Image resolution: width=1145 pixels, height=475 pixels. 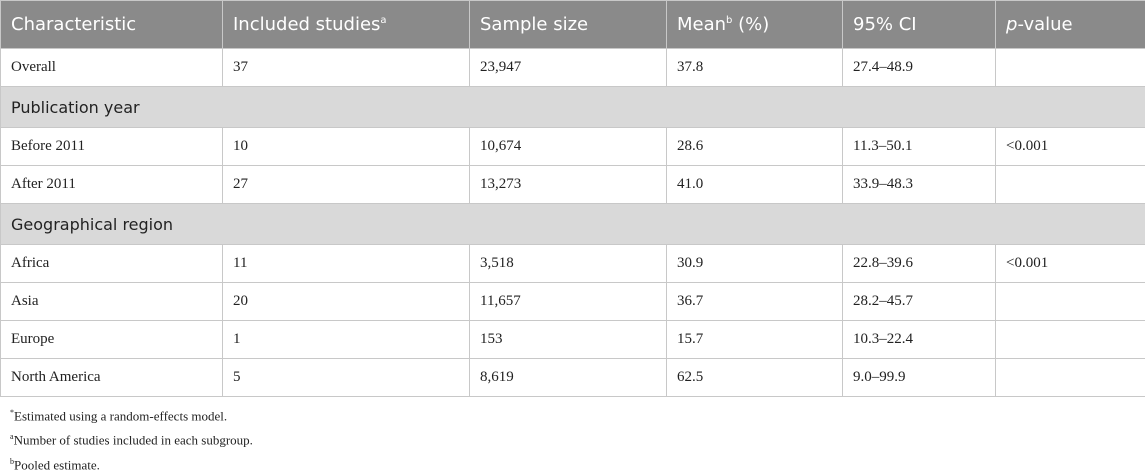 What do you see at coordinates (755, 264) in the screenshot?
I see `table-cell: 30.9` at bounding box center [755, 264].